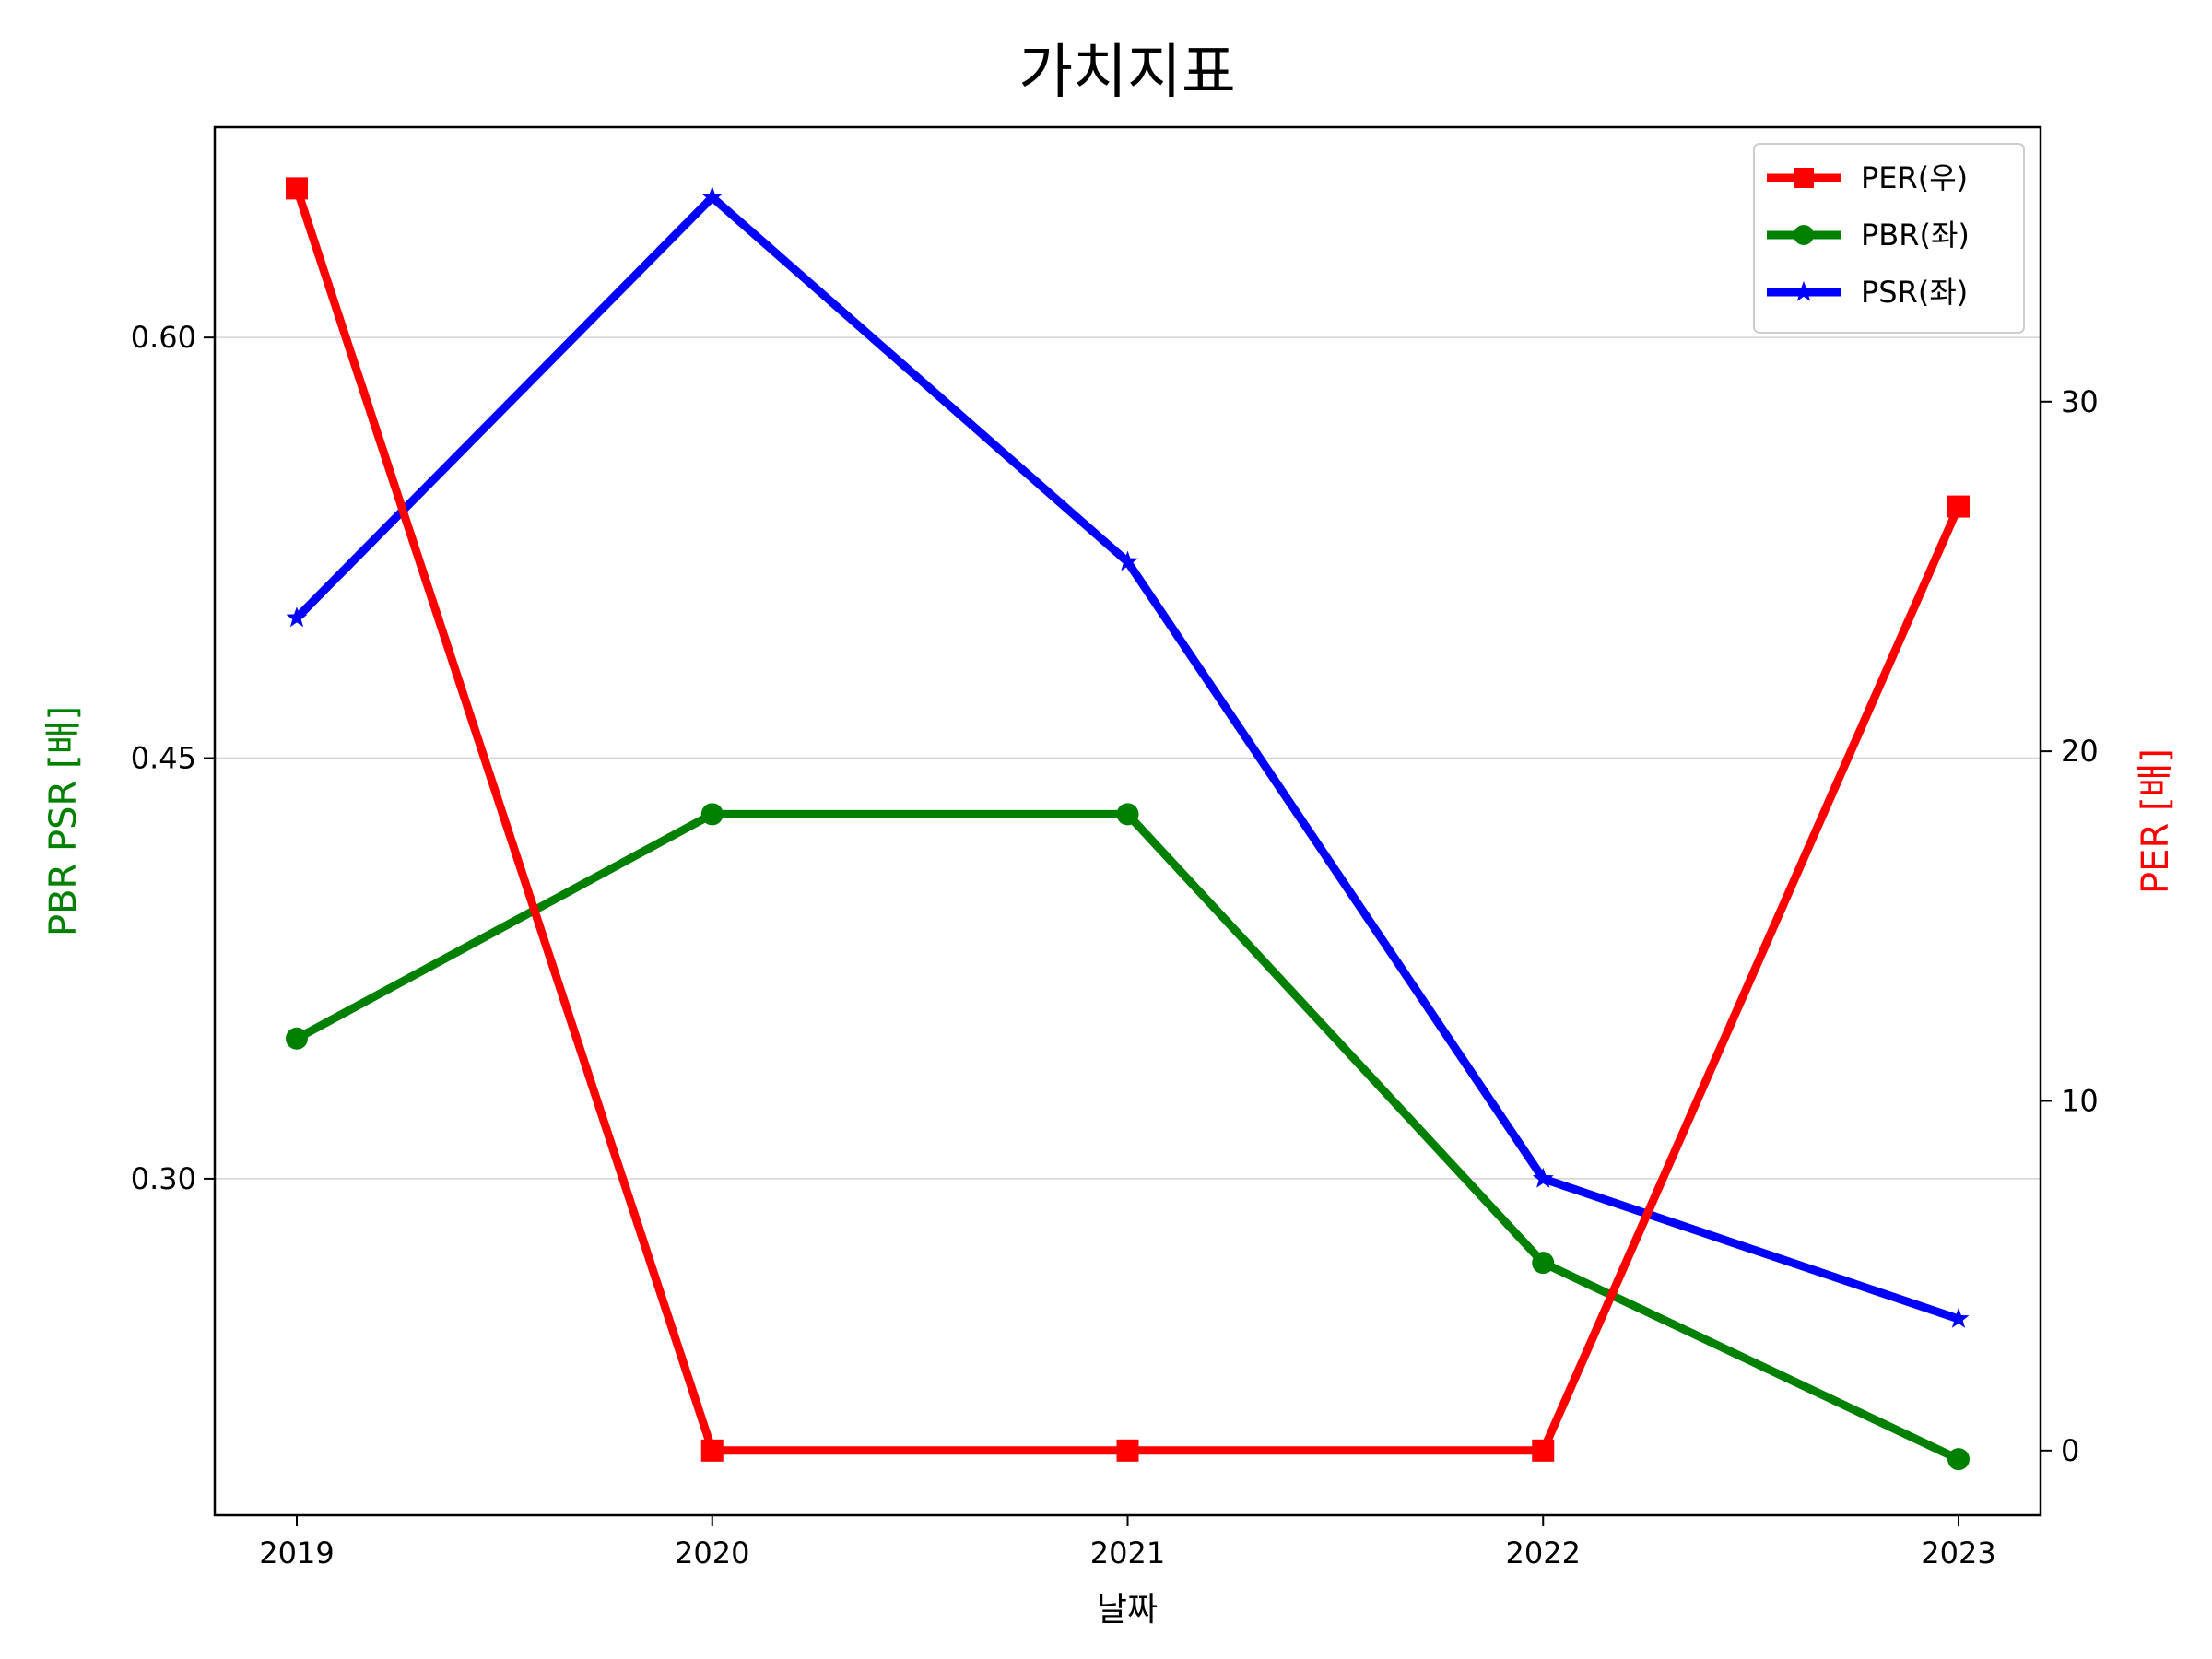  What do you see at coordinates (2080, 751) in the screenshot?
I see `y-right-tick-label-2: 20` at bounding box center [2080, 751].